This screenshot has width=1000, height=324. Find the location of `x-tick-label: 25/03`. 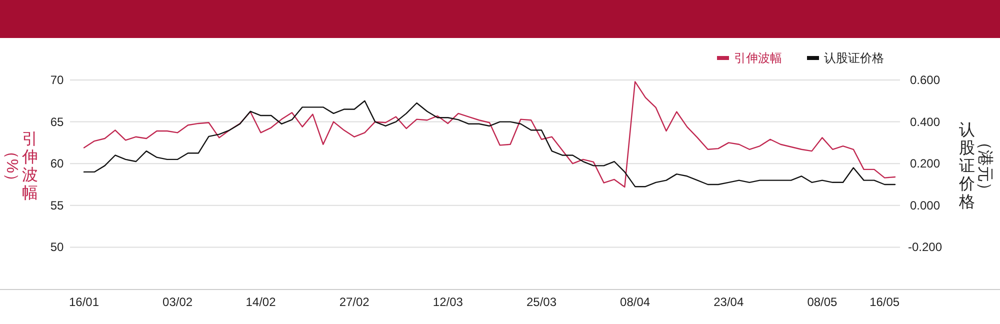

x-tick-label: 25/03 is located at coordinates (541, 302).